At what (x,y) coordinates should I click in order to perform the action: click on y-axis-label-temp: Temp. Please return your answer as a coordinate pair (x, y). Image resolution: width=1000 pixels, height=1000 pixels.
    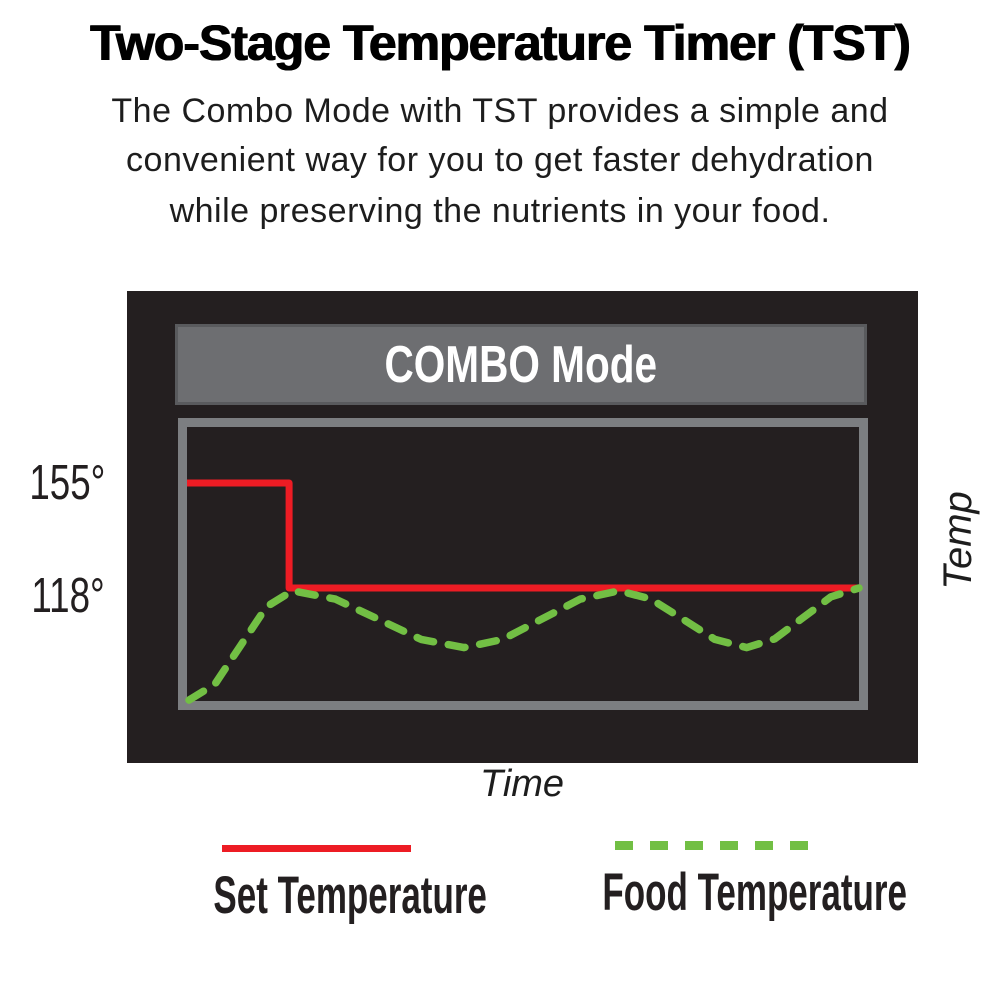
    Looking at the image, I should click on (957, 540).